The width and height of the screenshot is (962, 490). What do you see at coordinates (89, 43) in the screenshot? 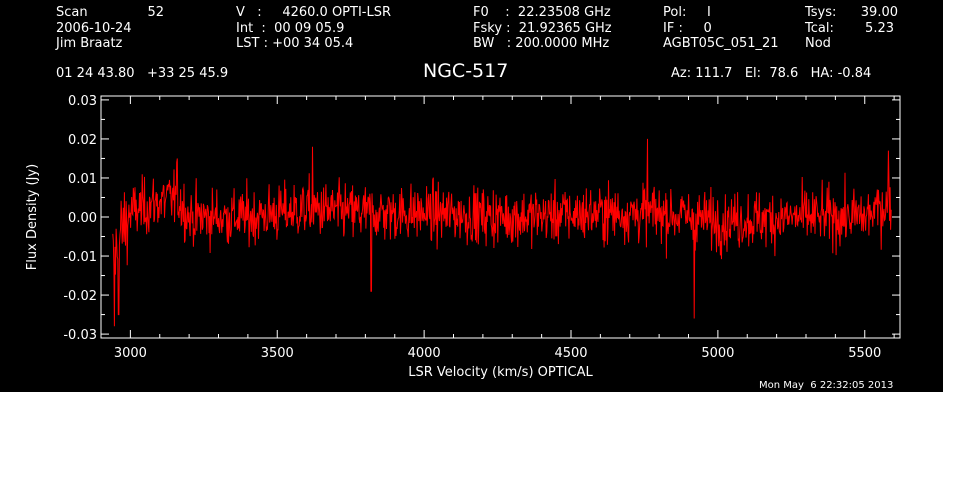
I see `observer-name: Jim Braatz` at bounding box center [89, 43].